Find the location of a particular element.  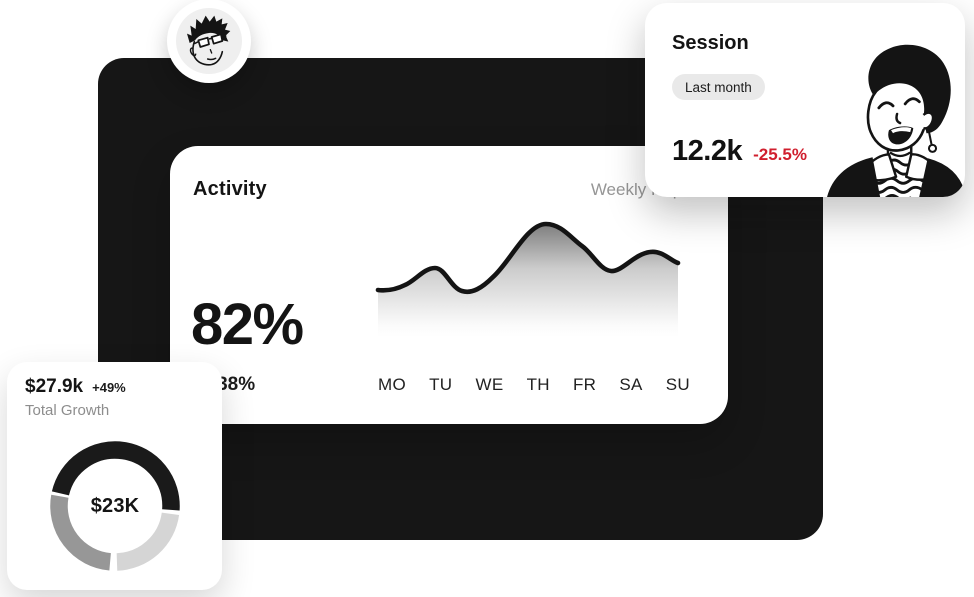

avatar-inner-disc is located at coordinates (209, 41).